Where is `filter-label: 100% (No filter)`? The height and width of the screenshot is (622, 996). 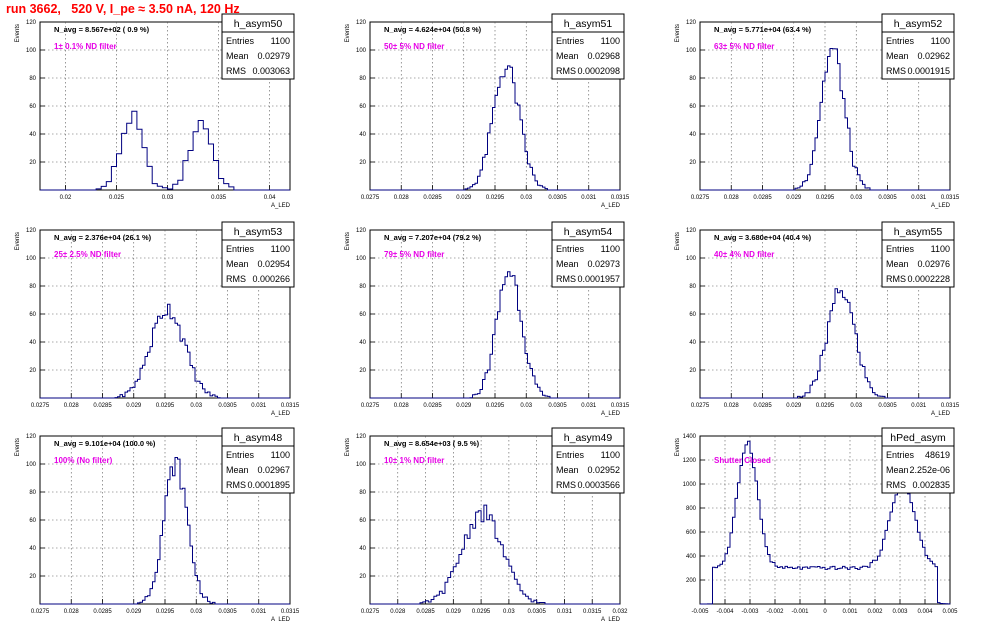
filter-label: 100% (No filter) is located at coordinates (83, 460).